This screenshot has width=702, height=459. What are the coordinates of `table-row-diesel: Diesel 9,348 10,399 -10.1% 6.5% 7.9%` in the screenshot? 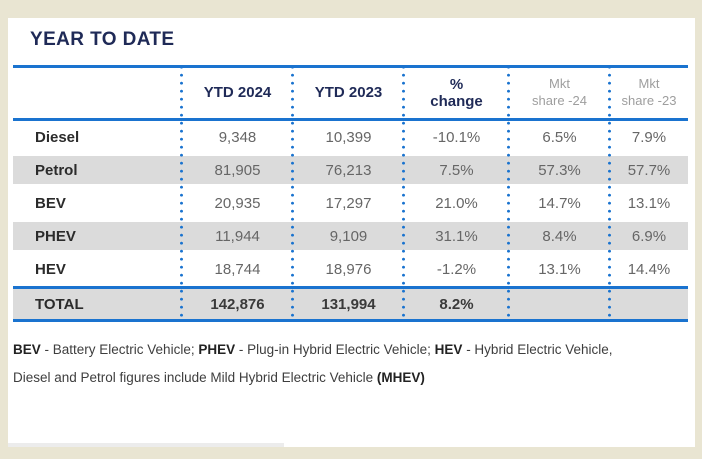 It's located at (350, 137).